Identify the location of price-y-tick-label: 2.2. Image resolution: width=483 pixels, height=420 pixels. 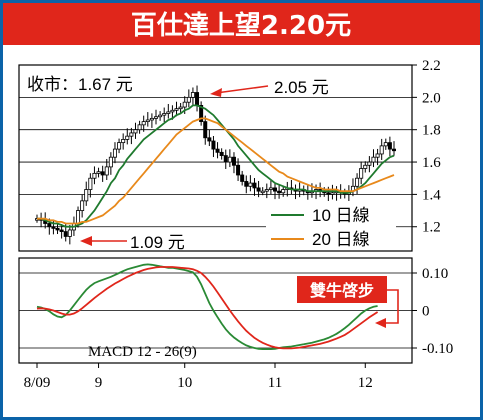
(431, 66).